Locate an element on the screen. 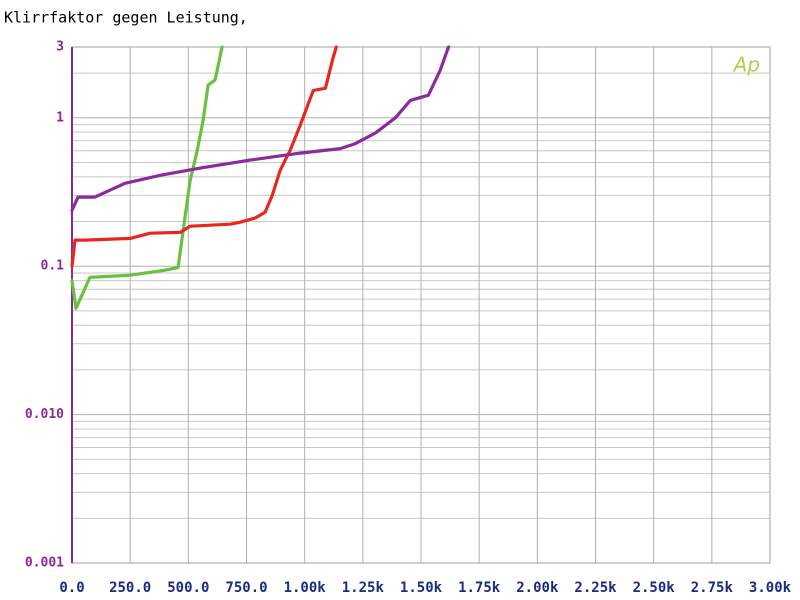  logo: Ap is located at coordinates (746, 65).